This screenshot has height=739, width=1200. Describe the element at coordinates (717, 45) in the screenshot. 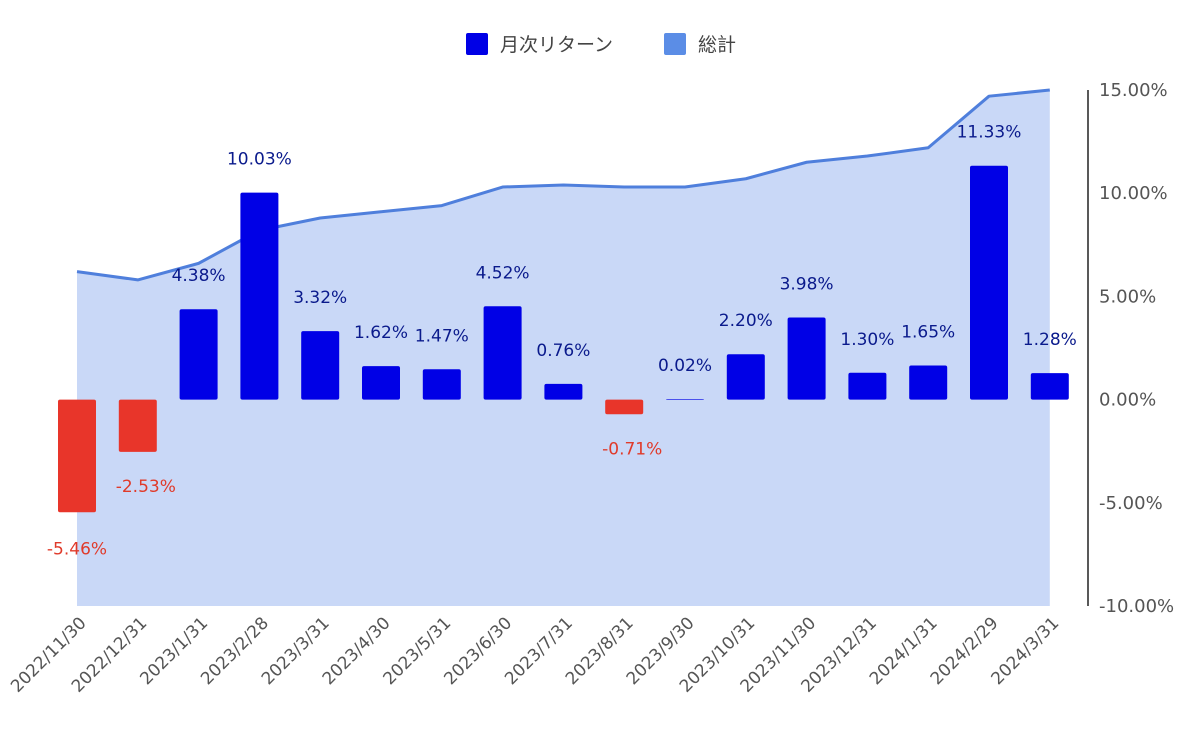

I see `legend-label-cumulative: 総計` at that location.